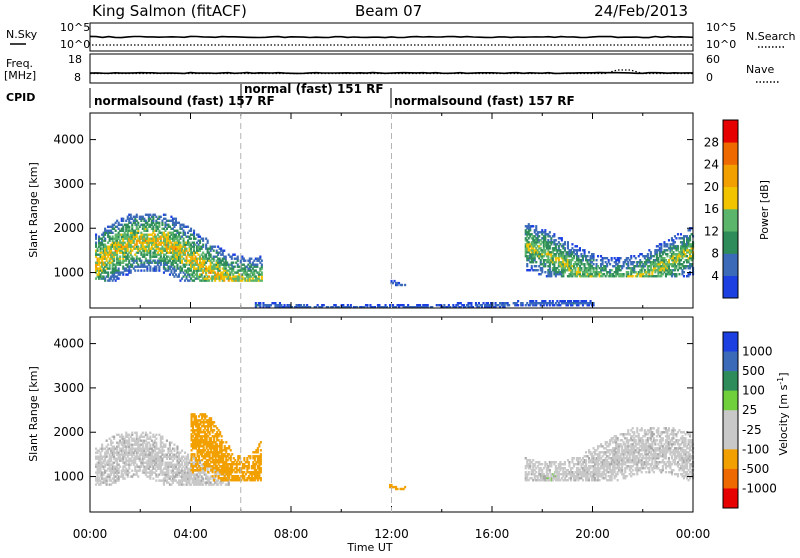 The width and height of the screenshot is (800, 558). What do you see at coordinates (713, 59) in the screenshot?
I see `nave-tick-top: 60` at bounding box center [713, 59].